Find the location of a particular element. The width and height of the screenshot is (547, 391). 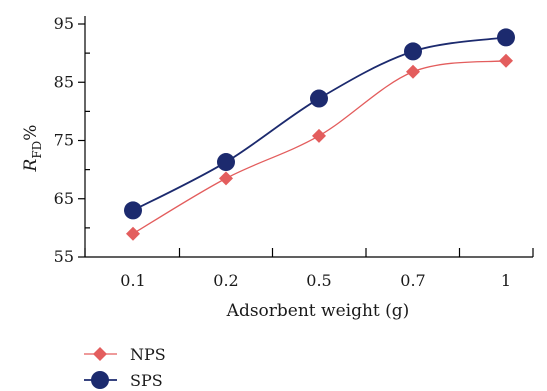

x-axis-ticks: 0.1 0.2 0.5 0.7 1 is located at coordinates (309, 269).